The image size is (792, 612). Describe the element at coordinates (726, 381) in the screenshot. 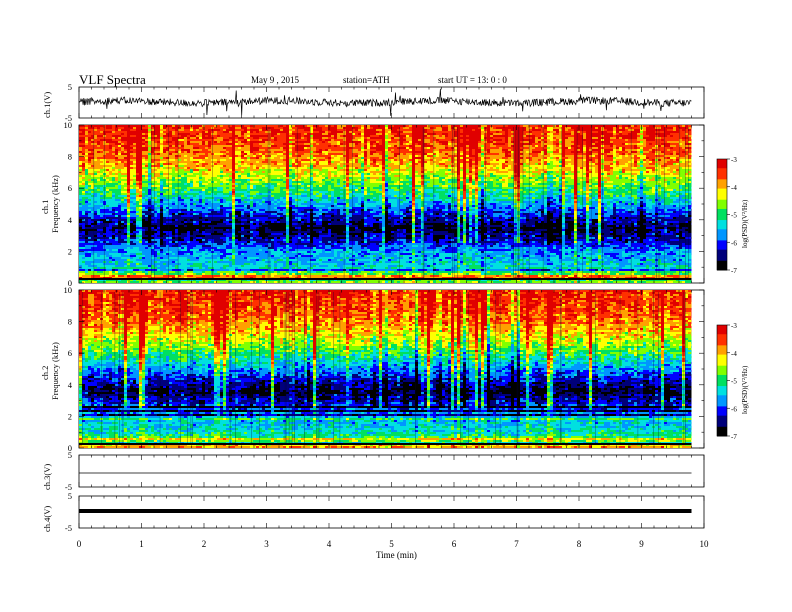

I see `ch2-colorbar: -3 -4 -5 -6 -7` at that location.